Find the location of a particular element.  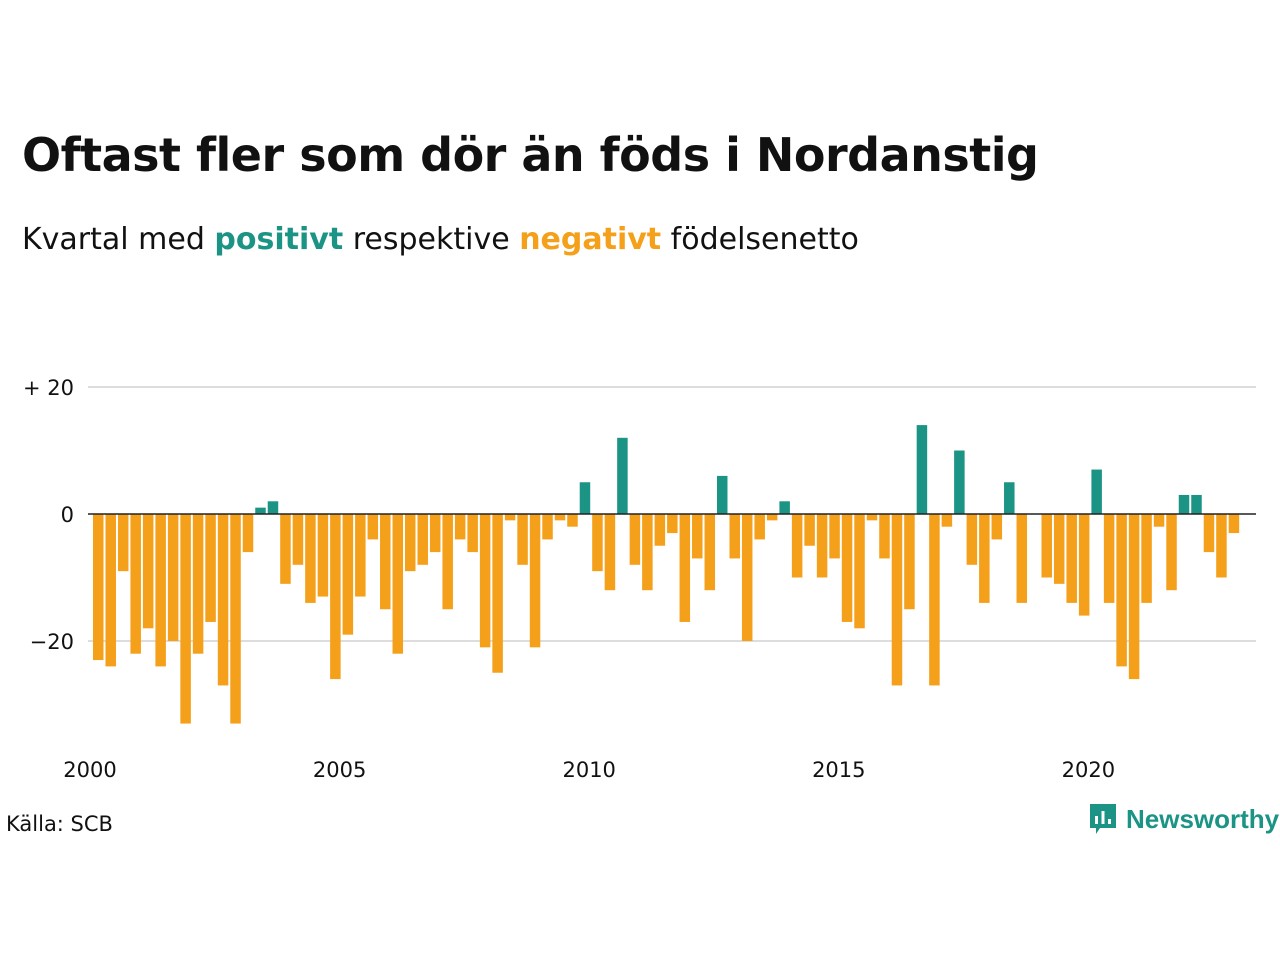

x-tick-label: 2010 is located at coordinates (588, 770).